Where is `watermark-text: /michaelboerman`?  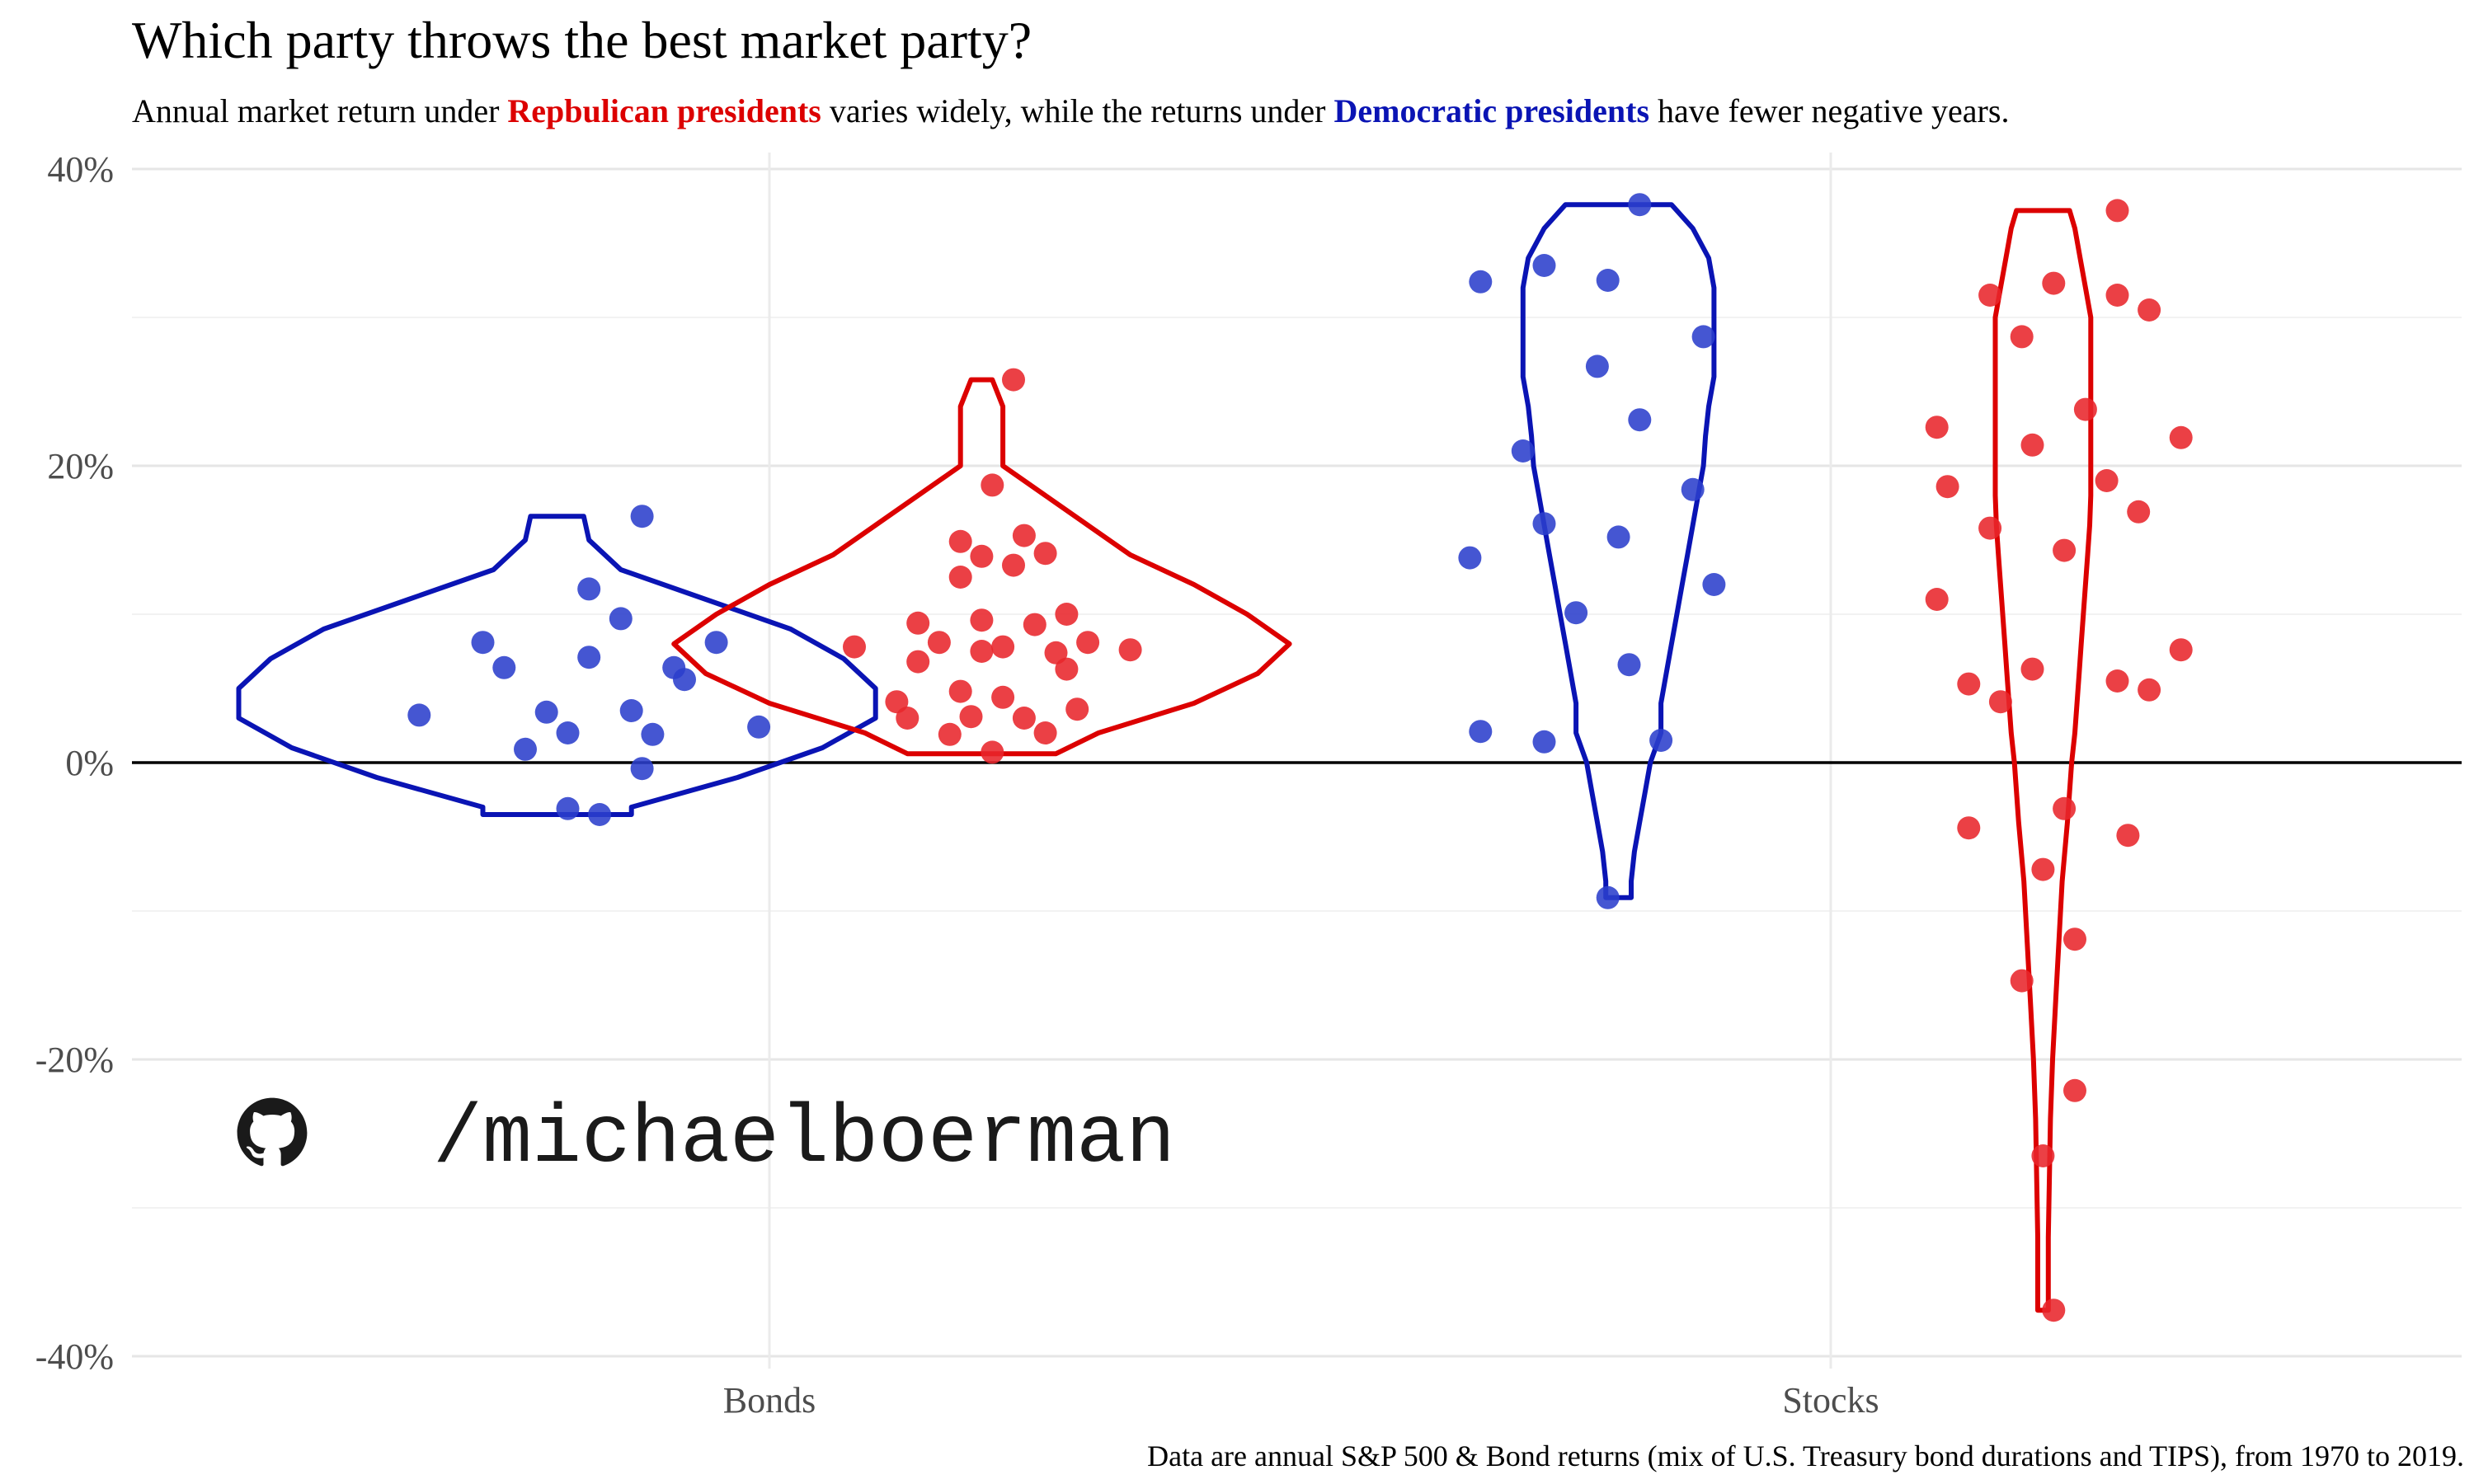 watermark-text: /michaelboerman is located at coordinates (804, 1139).